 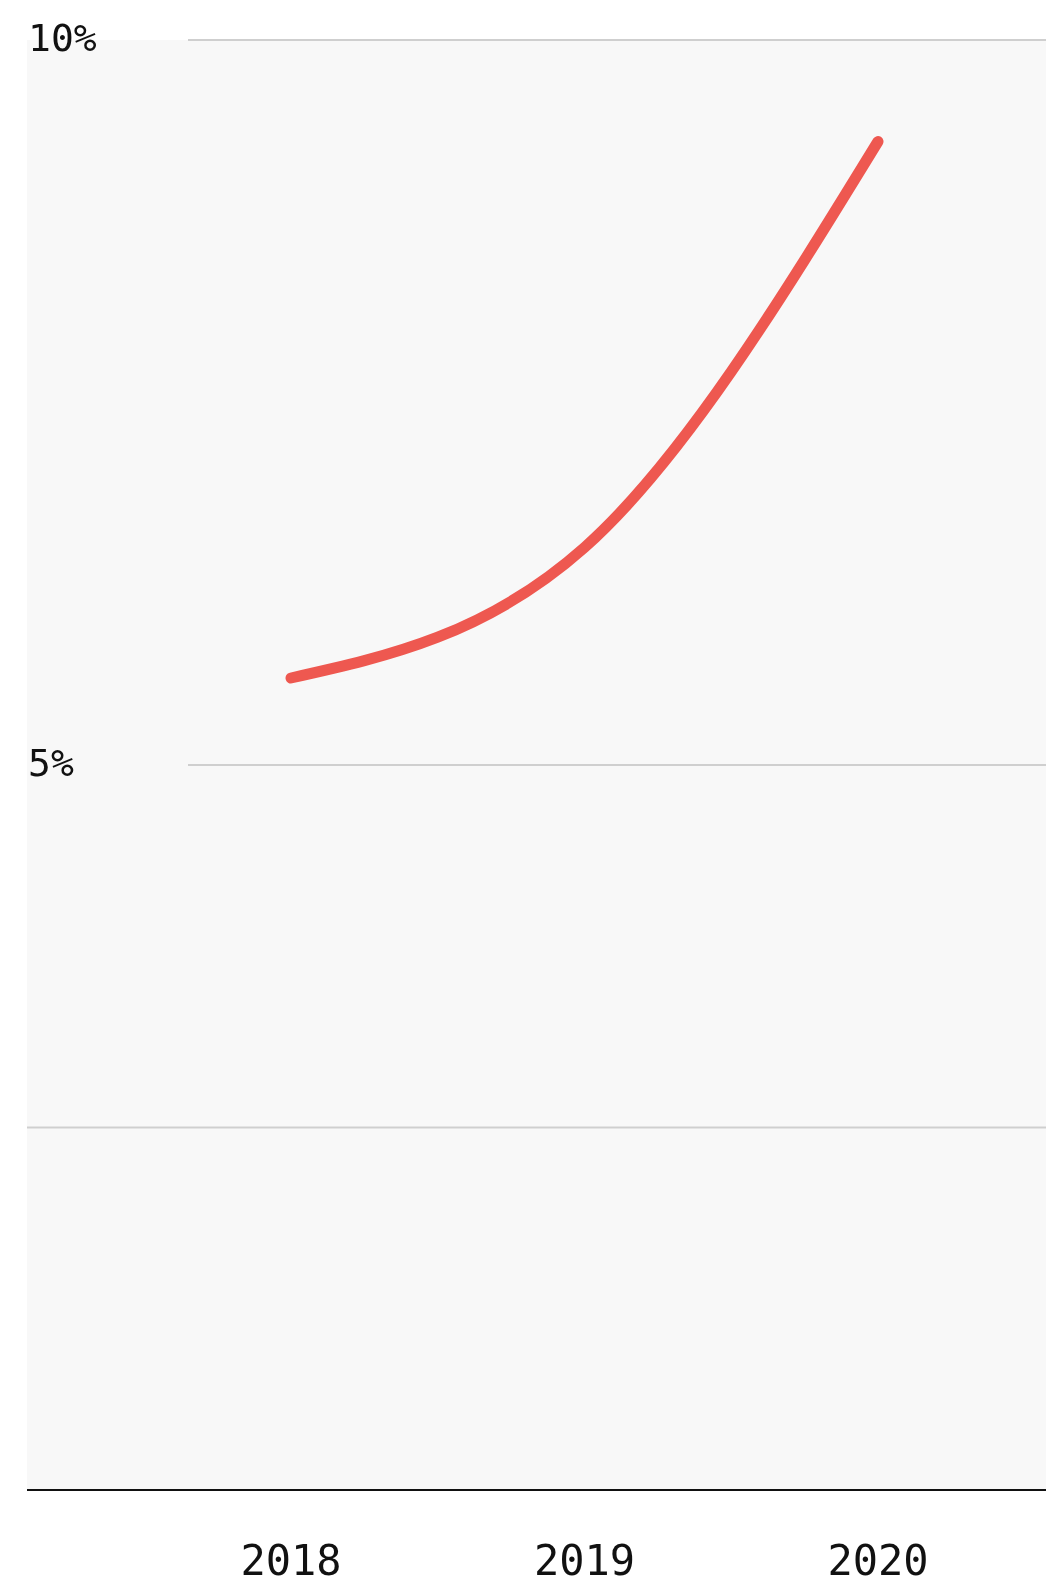 I want to click on x-tick-label: 2019, so click(x=584, y=1560).